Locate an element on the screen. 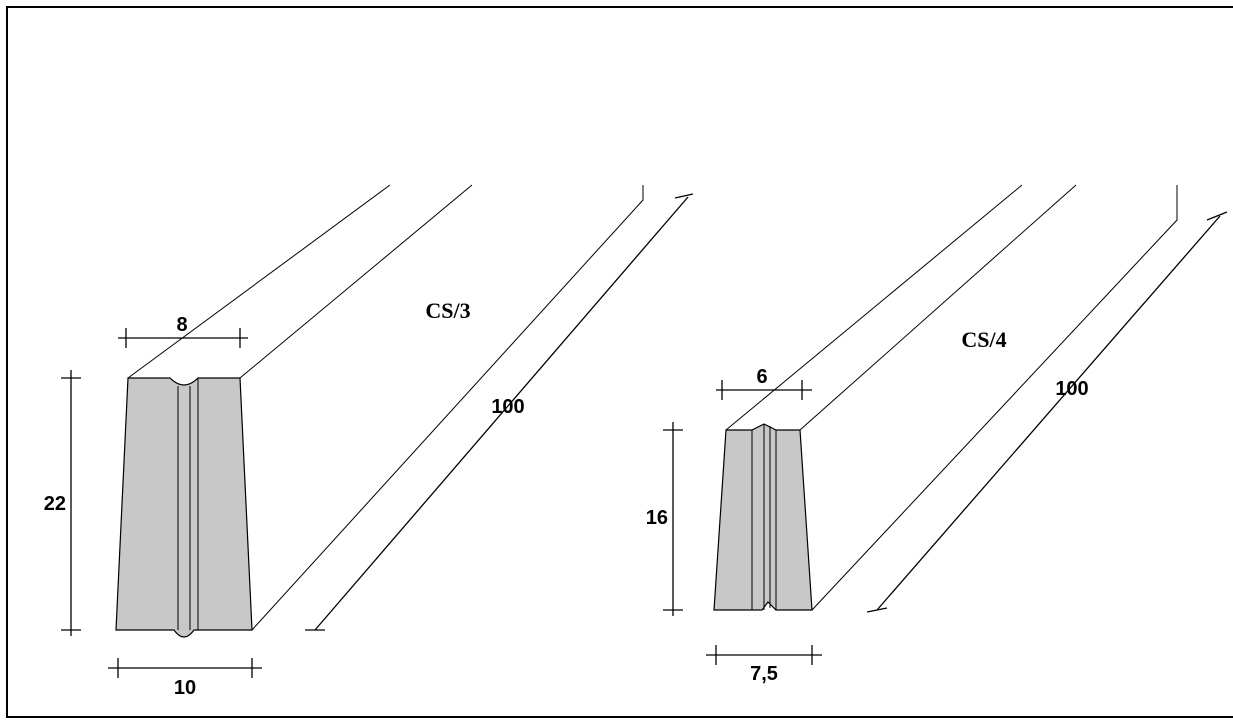  dim-bottom-width-label: 7,5 is located at coordinates (764, 674).